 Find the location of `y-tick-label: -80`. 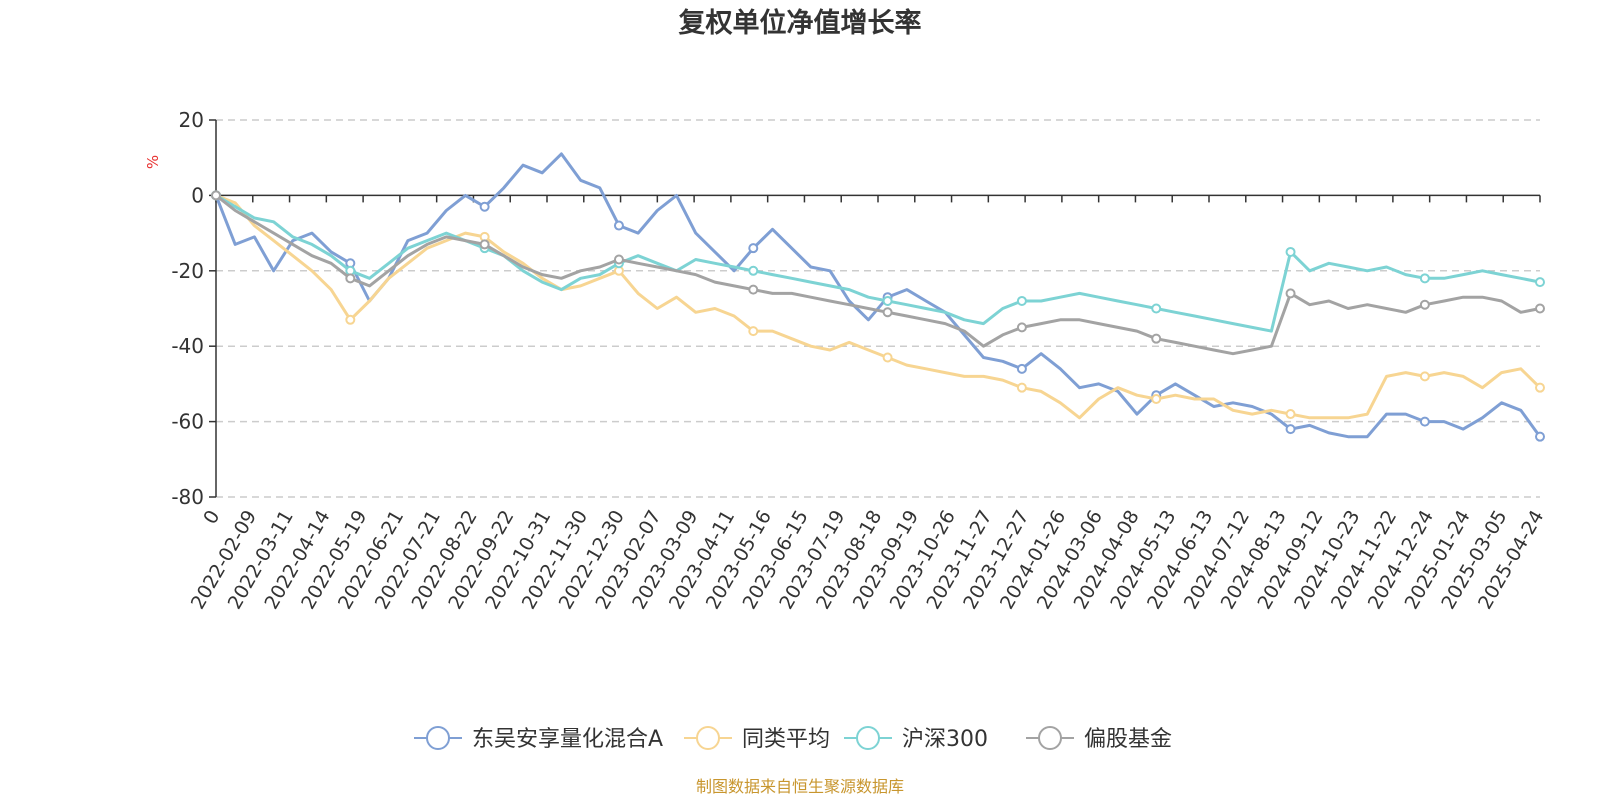

y-tick-label: -80 is located at coordinates (187, 497).